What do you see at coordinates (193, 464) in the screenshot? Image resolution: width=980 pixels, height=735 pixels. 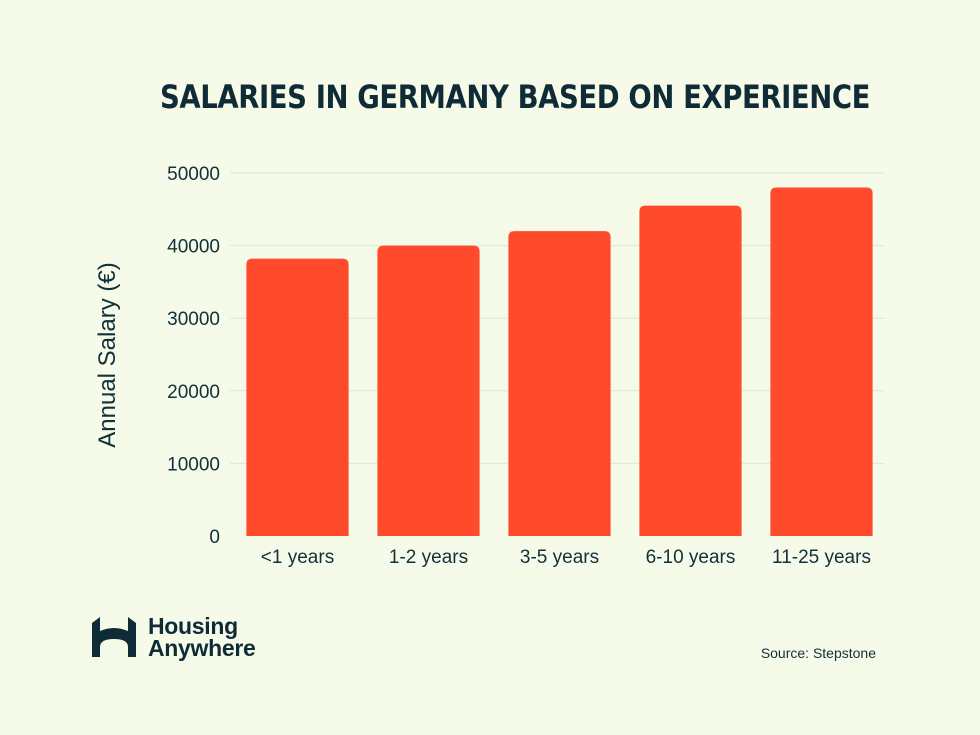 I see `y-tick-label: 10000` at bounding box center [193, 464].